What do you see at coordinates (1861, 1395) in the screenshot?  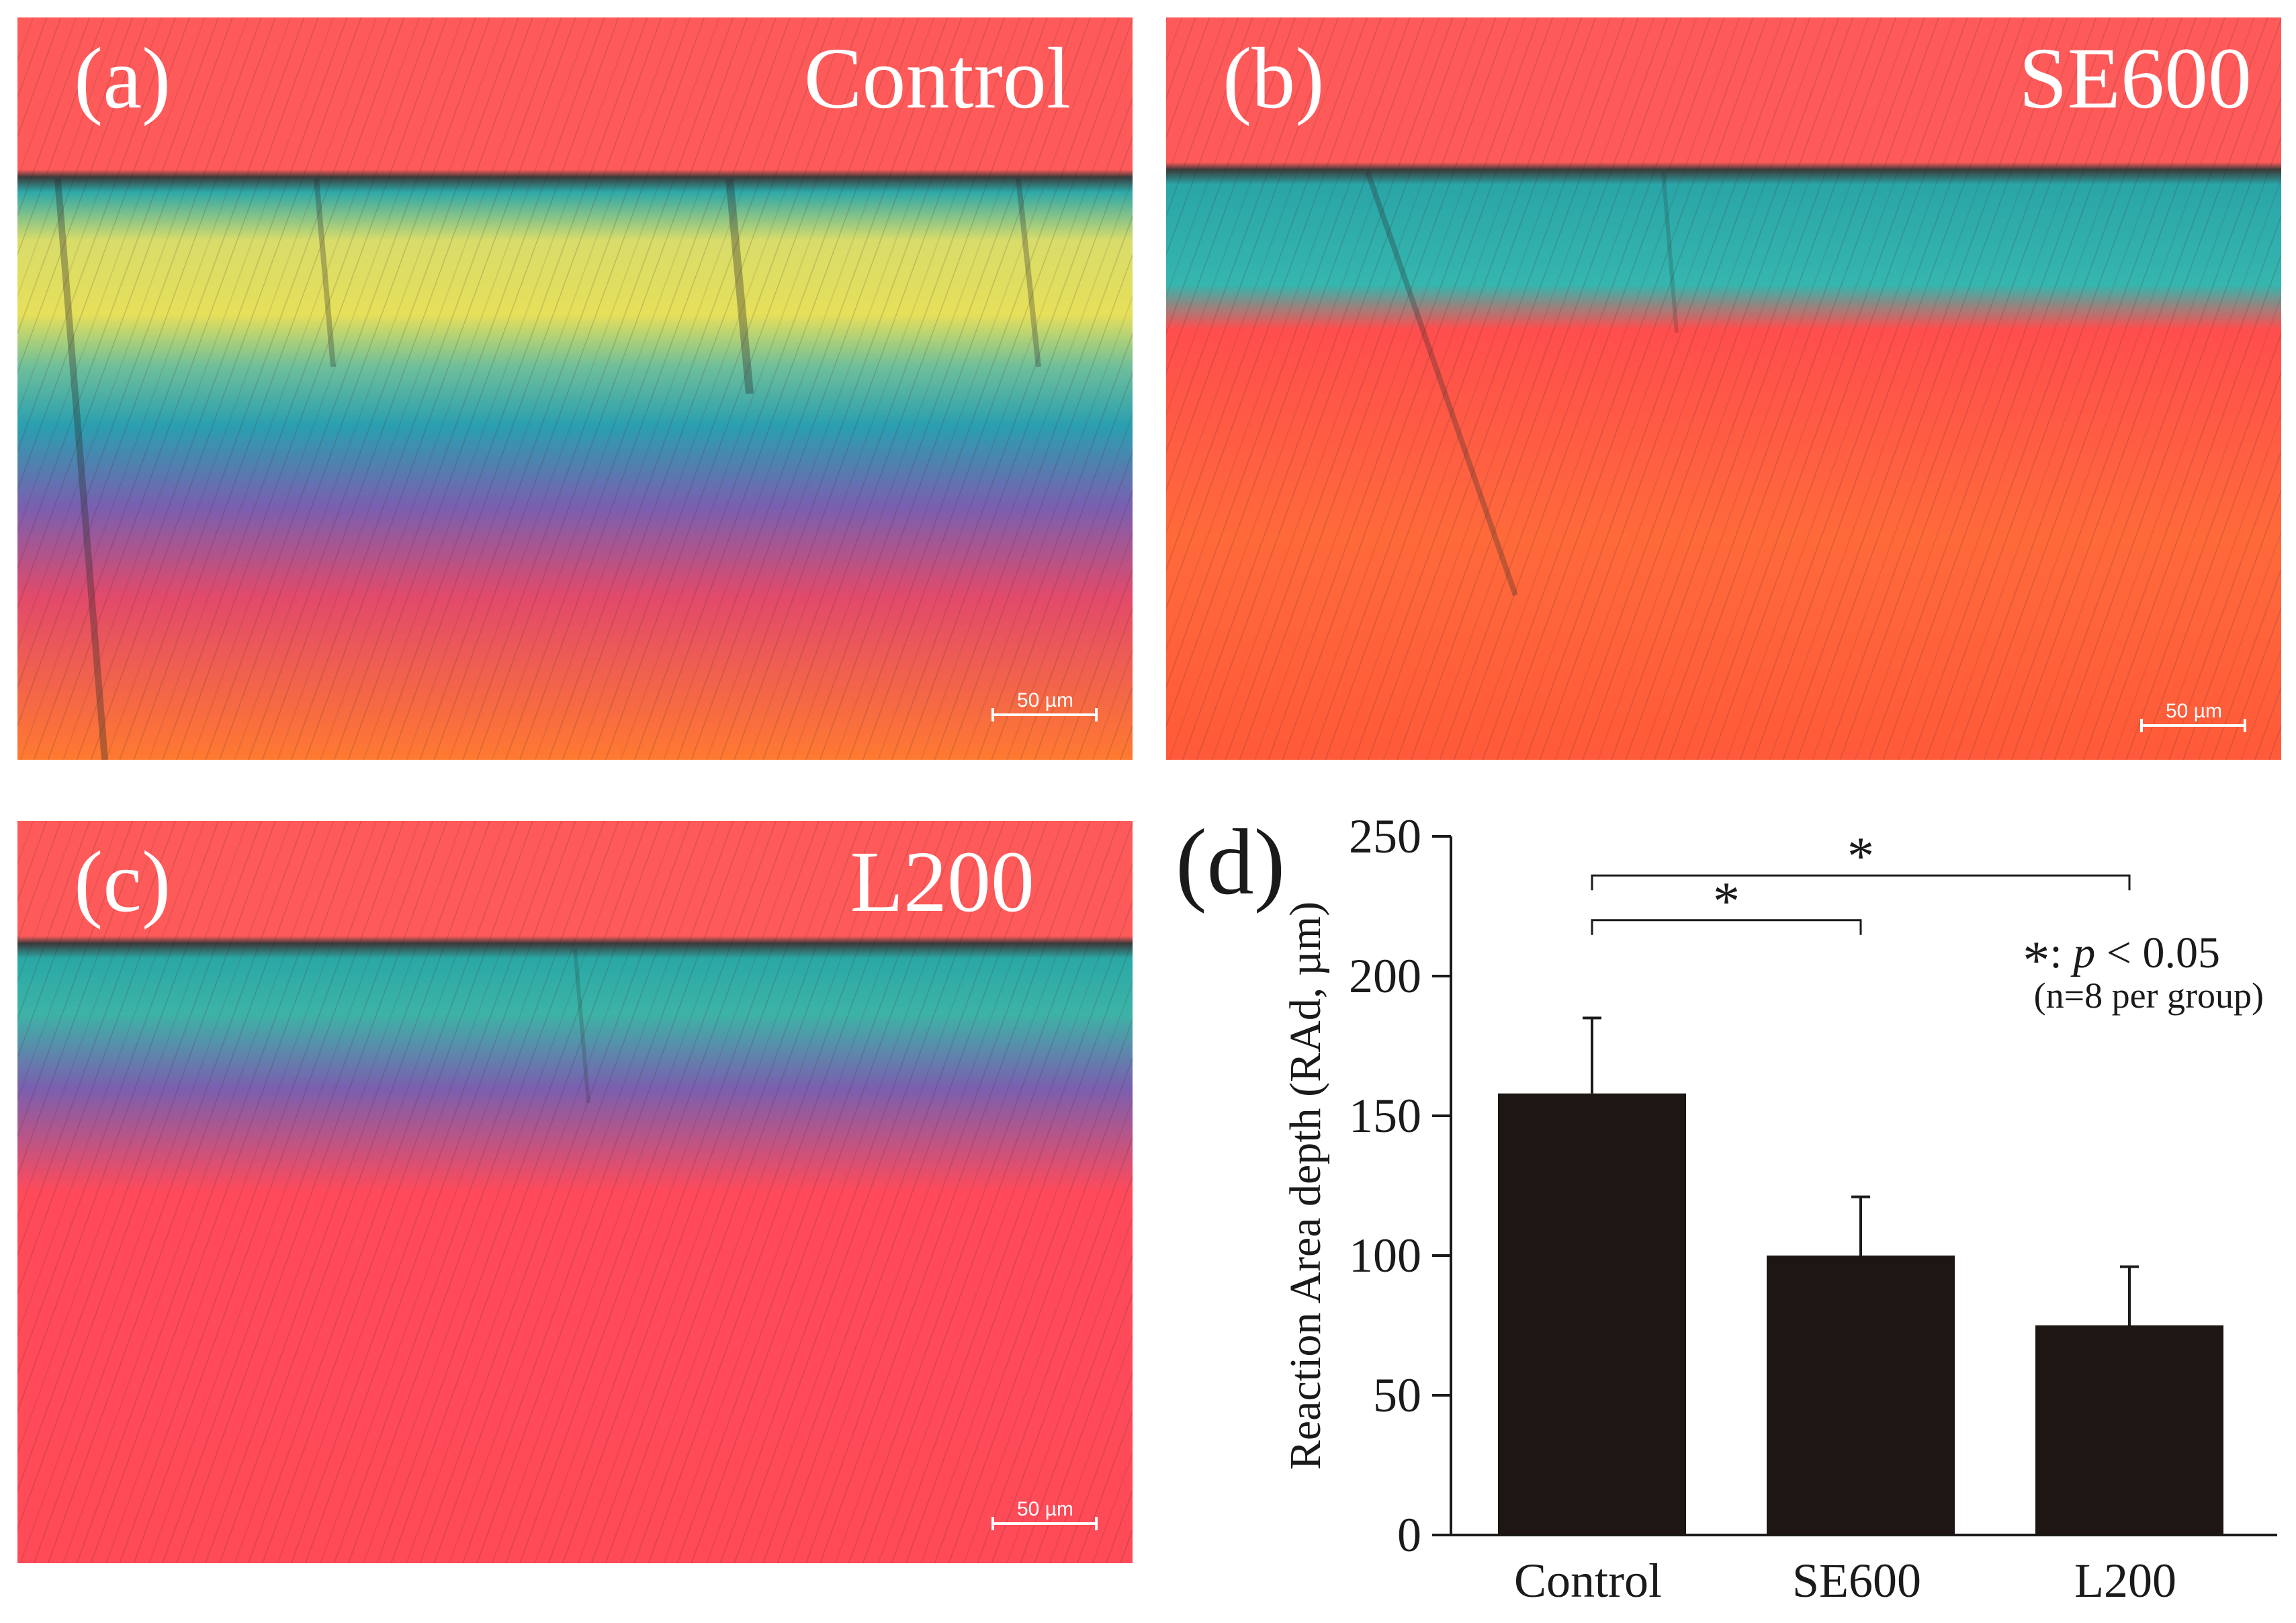 I see `bar-se600` at bounding box center [1861, 1395].